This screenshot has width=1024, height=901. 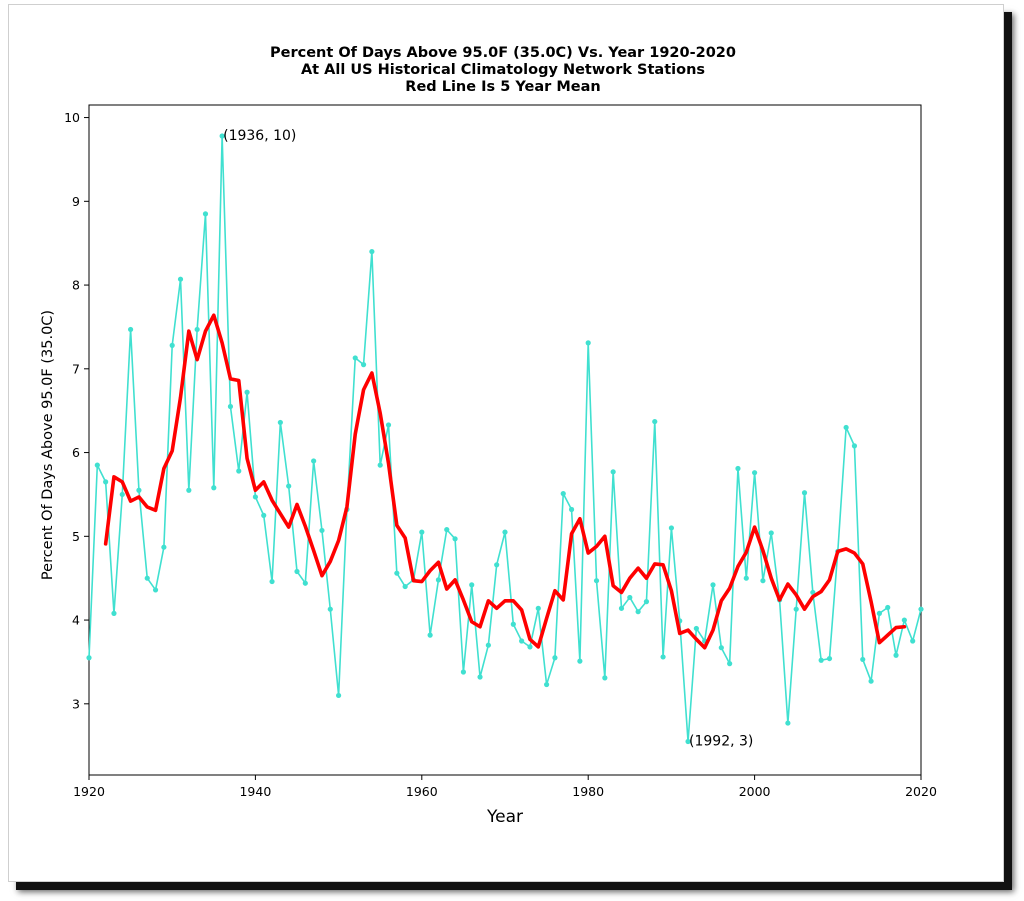 I want to click on y-tick-label: 9, so click(x=76, y=201).